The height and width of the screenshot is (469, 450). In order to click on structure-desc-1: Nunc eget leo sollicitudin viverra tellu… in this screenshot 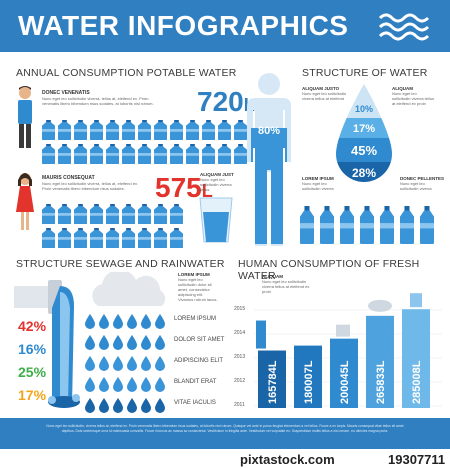, I will do `click(324, 96)`.